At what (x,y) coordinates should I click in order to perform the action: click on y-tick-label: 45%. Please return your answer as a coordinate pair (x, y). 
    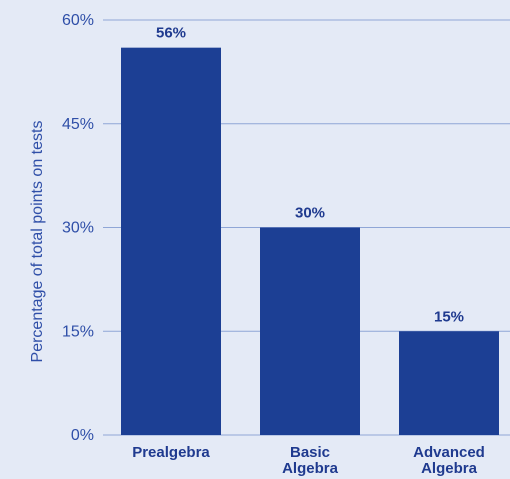
    Looking at the image, I should click on (78, 124).